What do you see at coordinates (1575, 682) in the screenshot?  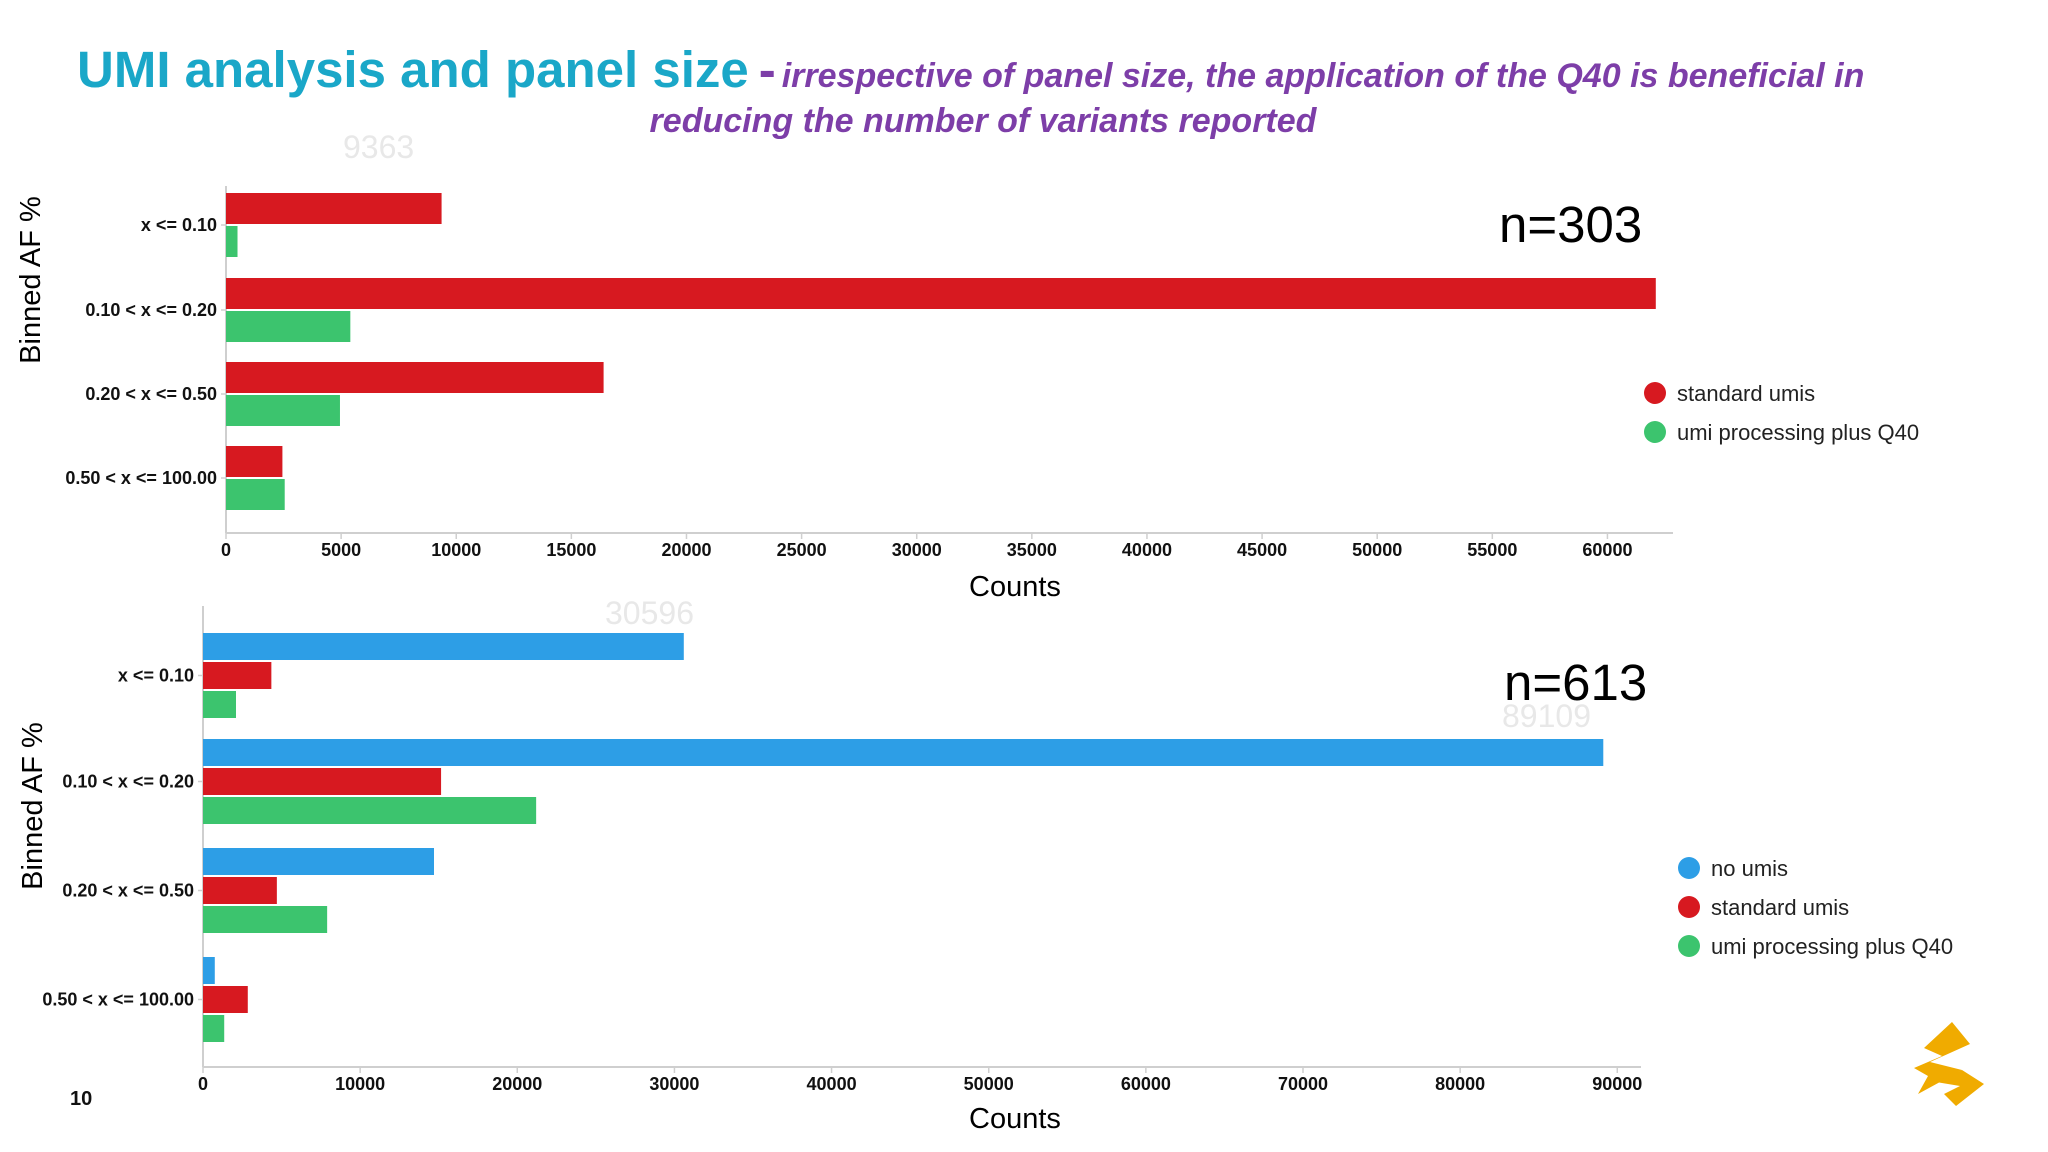 I see `sample-size-label: n=613` at bounding box center [1575, 682].